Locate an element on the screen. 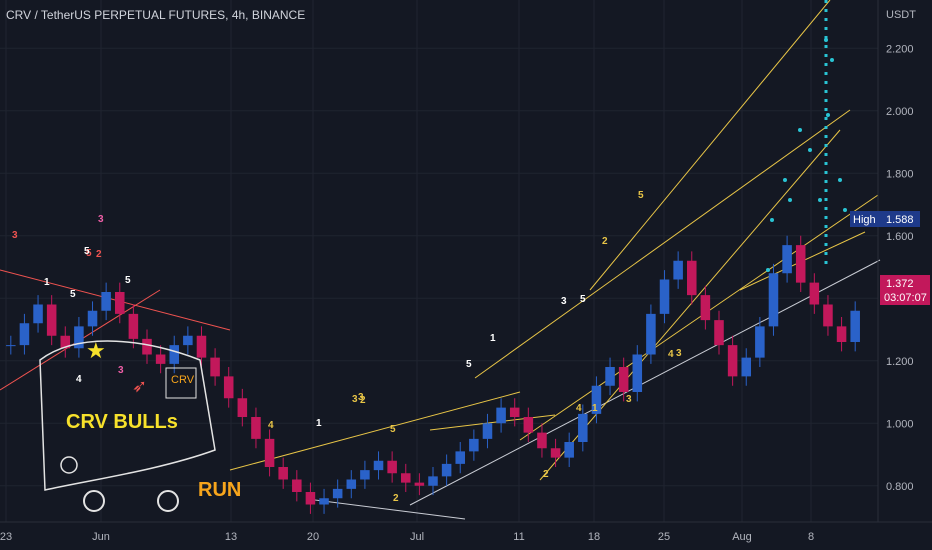 The width and height of the screenshot is (932, 550). star-icon: ★ is located at coordinates (96, 351).